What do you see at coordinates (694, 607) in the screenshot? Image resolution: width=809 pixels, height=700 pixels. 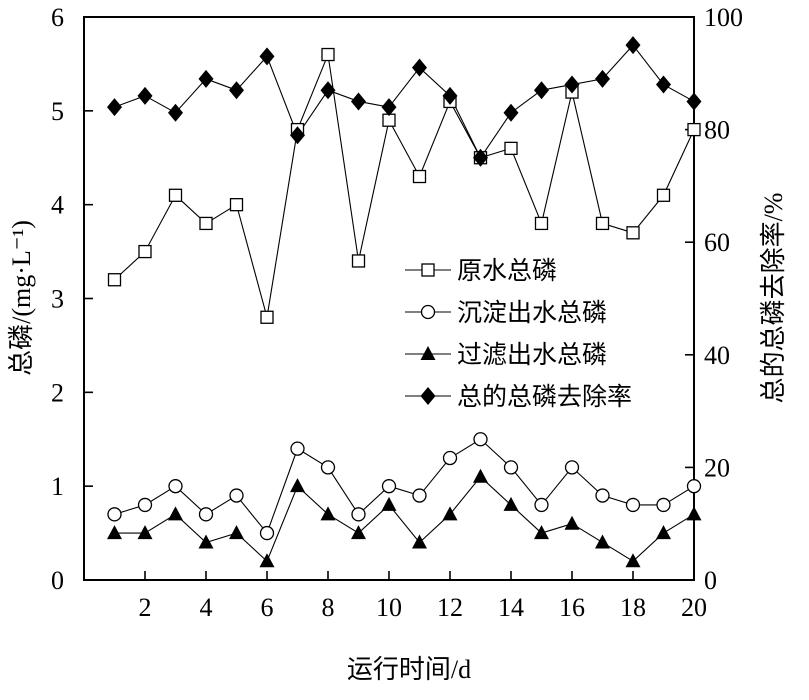 I see `x-tick-label: 20` at bounding box center [694, 607].